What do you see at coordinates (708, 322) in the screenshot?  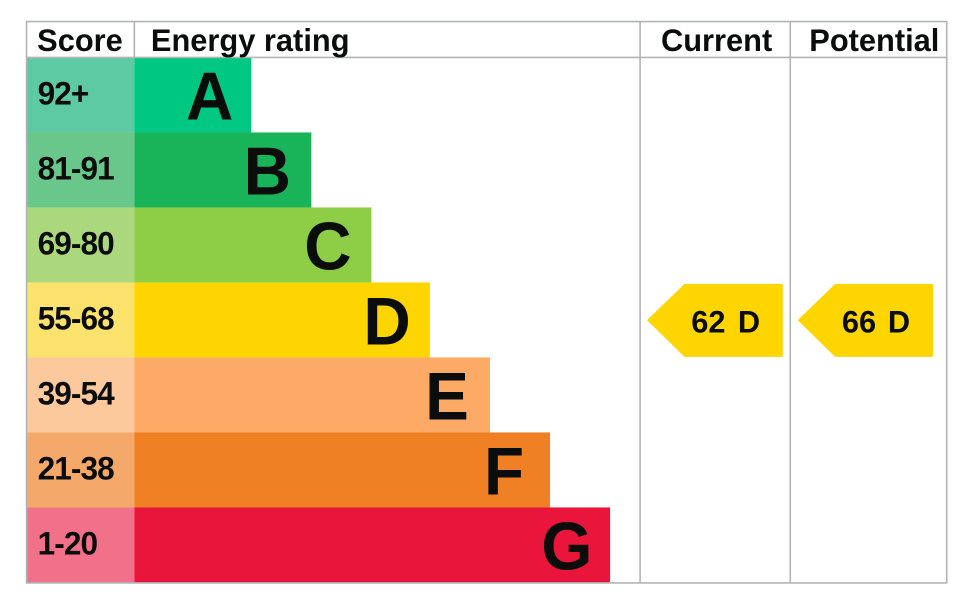 I see `svg-text: 62` at bounding box center [708, 322].